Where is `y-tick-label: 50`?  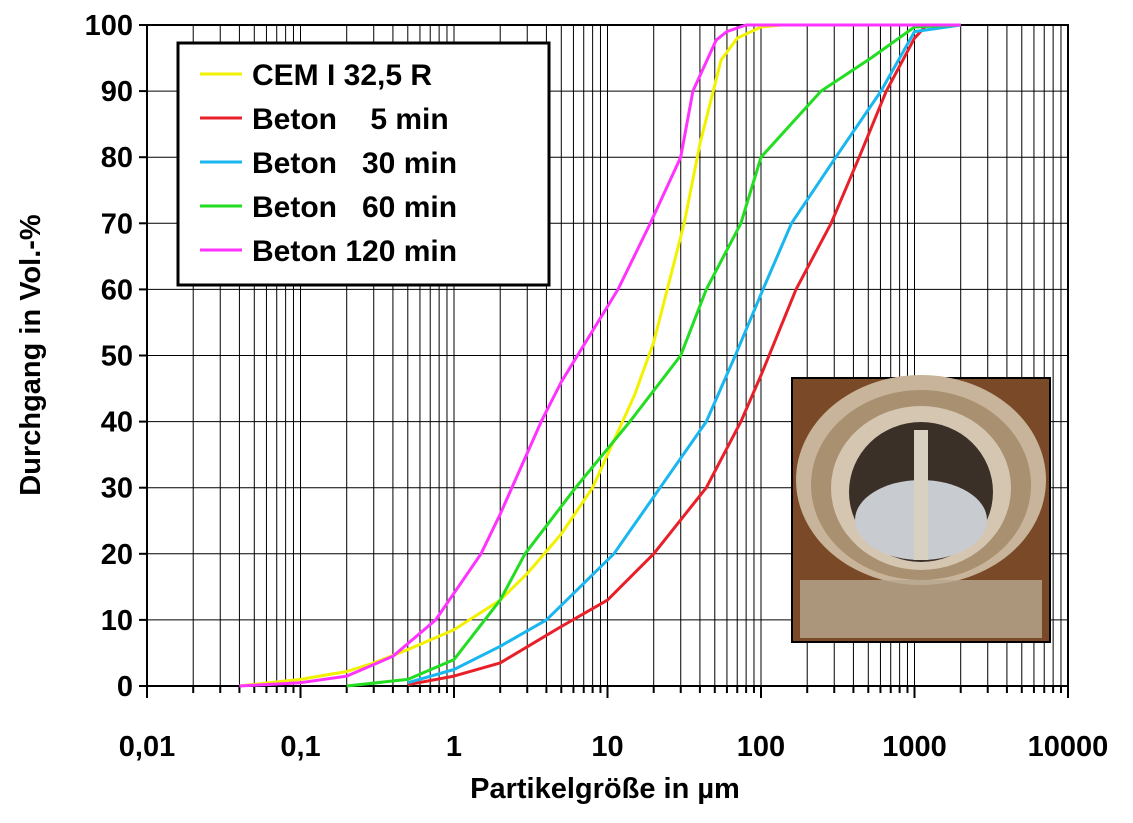
y-tick-label: 50 is located at coordinates (117, 357).